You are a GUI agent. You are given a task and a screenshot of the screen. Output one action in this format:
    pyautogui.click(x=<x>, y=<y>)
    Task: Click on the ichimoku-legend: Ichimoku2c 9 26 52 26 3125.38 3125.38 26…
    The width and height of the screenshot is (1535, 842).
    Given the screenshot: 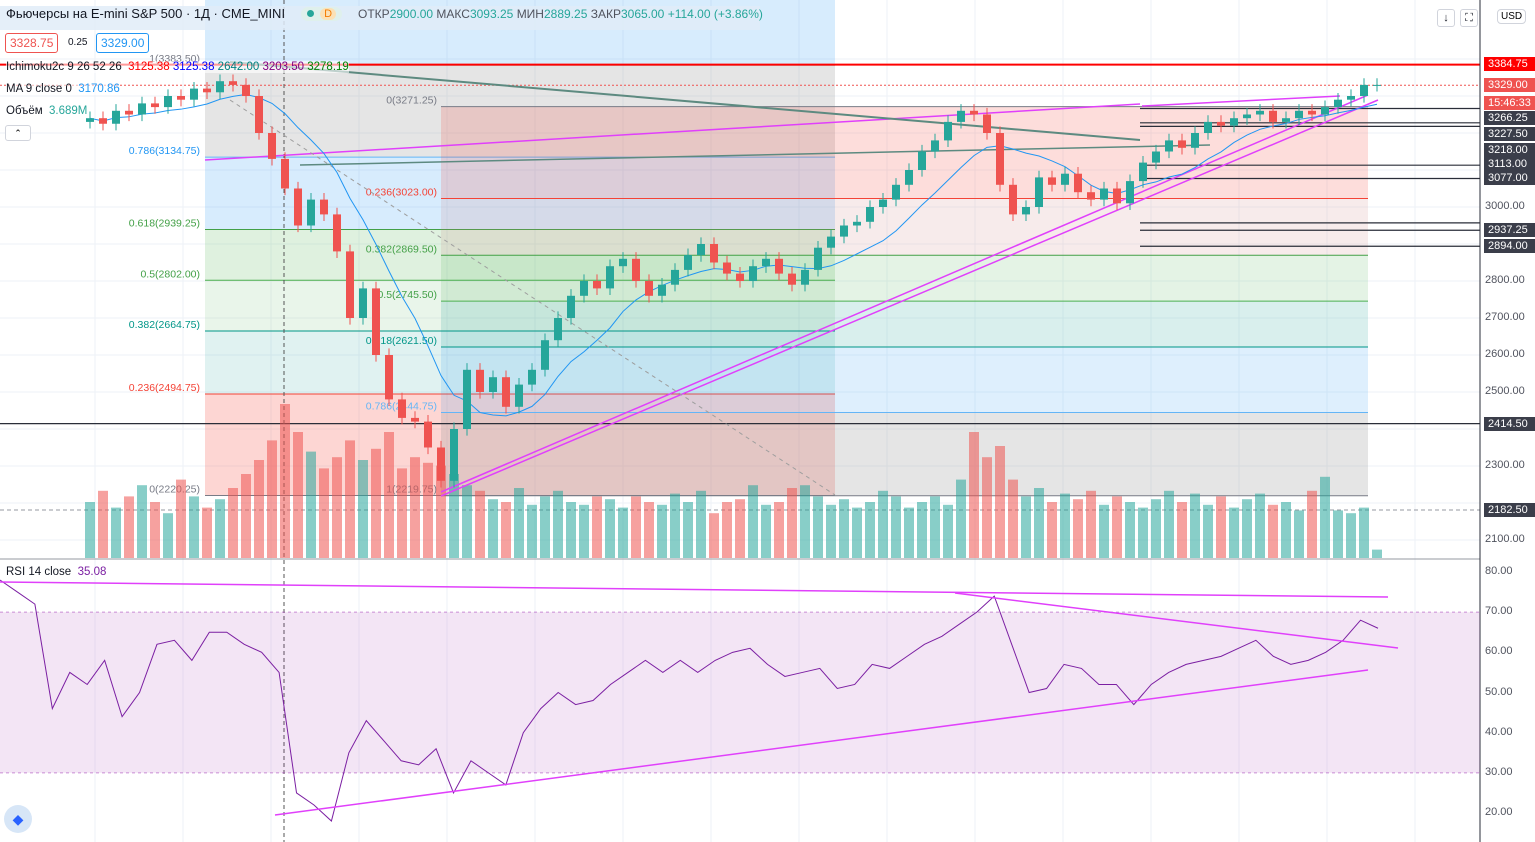 What is the action you would take?
    pyautogui.click(x=177, y=67)
    